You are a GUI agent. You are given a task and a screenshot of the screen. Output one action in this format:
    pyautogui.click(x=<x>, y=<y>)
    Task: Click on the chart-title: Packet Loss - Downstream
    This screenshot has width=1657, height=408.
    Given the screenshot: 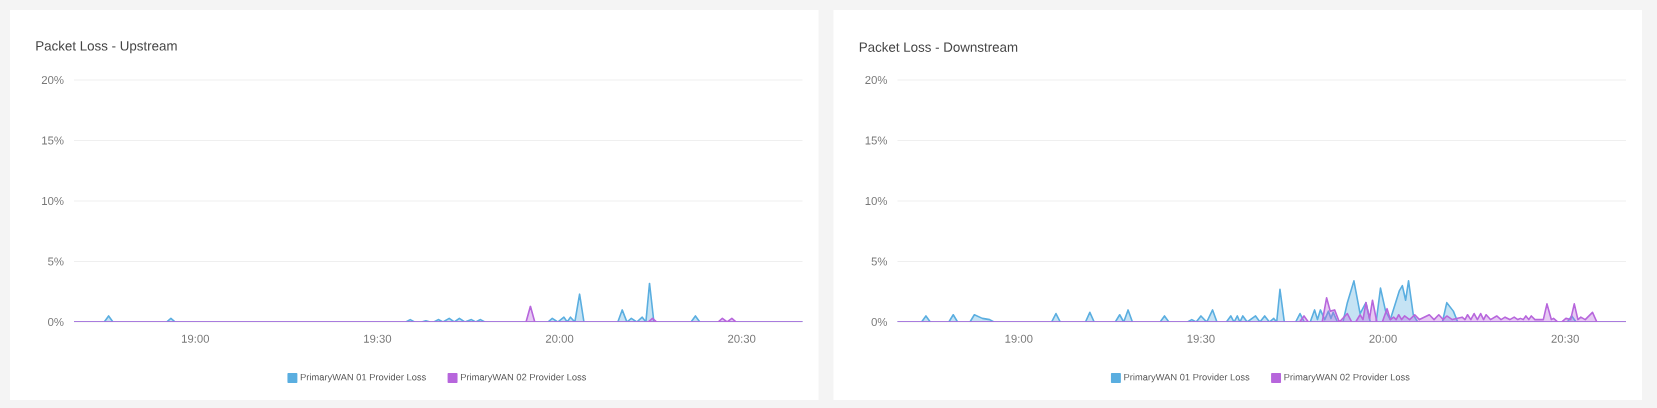 What is the action you would take?
    pyautogui.click(x=938, y=47)
    